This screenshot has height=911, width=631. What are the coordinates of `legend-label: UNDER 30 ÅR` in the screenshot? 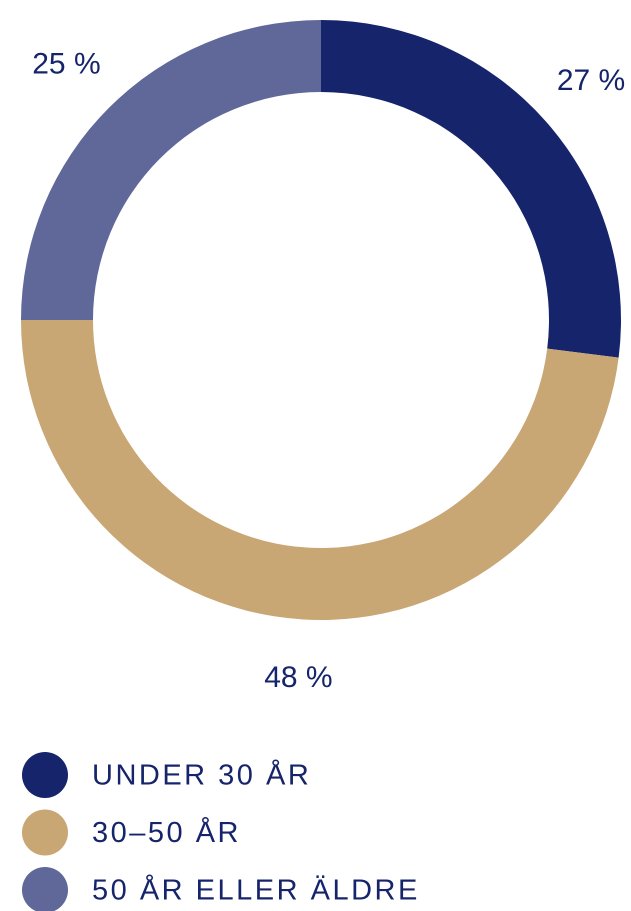 It's located at (201, 775).